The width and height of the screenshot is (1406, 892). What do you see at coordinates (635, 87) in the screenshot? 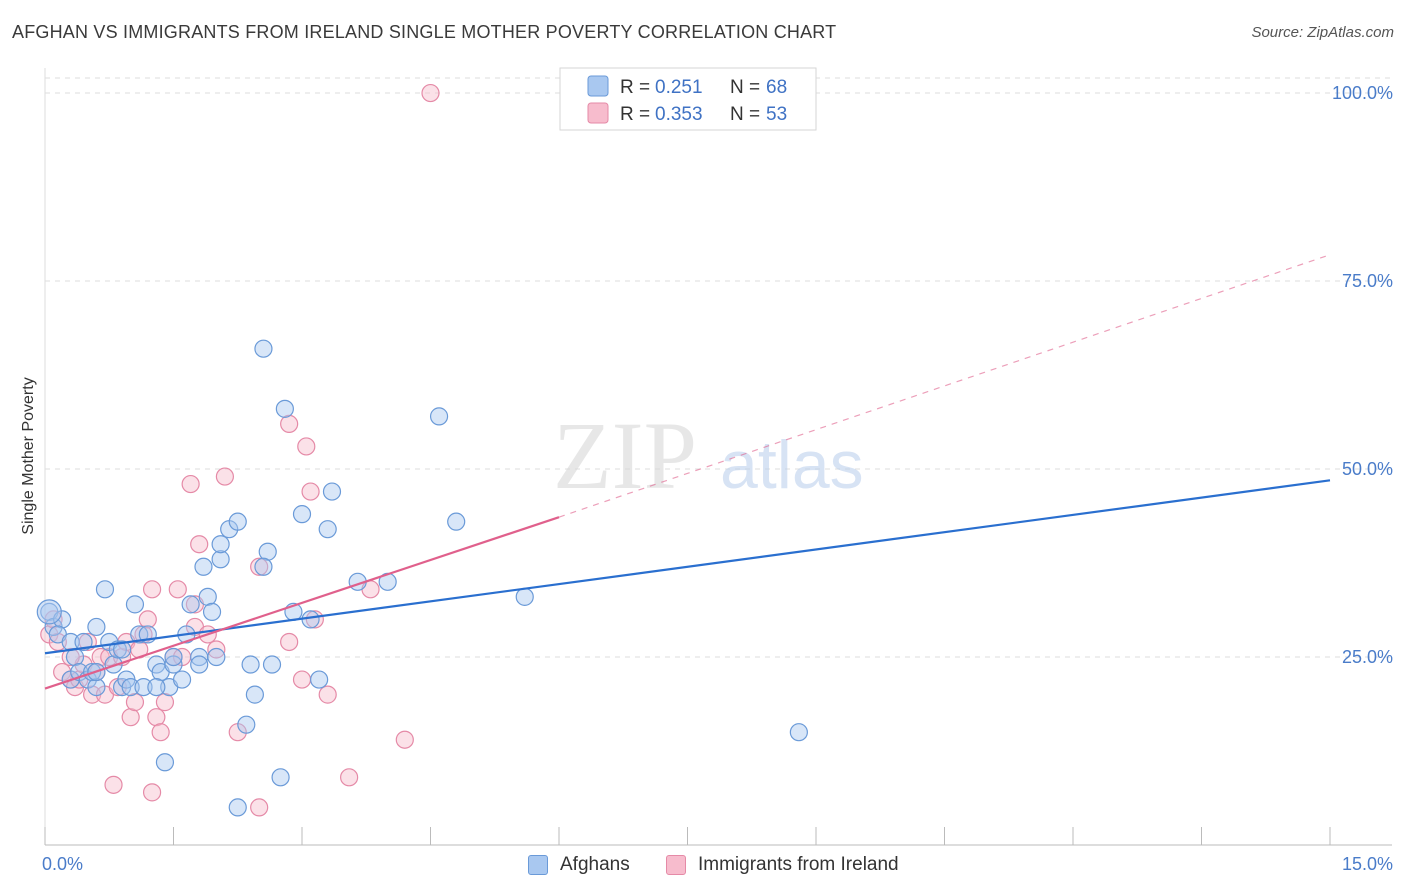
I see `legend-afghans-r-label: R =` at bounding box center [635, 87].